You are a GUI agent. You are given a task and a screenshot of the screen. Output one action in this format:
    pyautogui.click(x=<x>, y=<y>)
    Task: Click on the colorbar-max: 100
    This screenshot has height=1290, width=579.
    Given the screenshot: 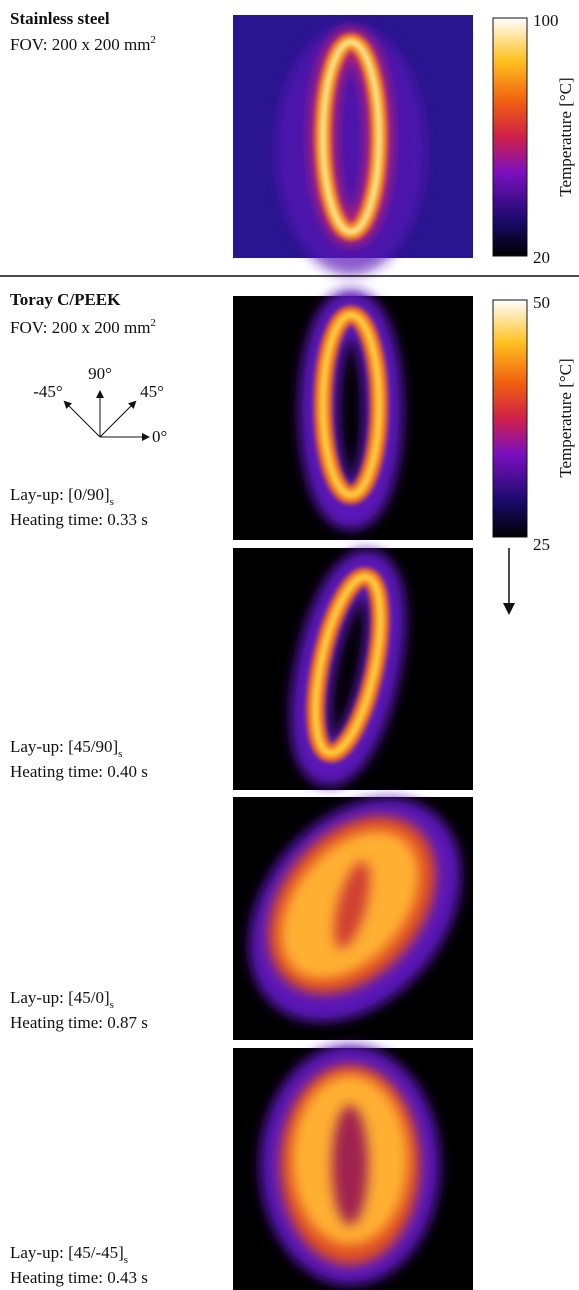 What is the action you would take?
    pyautogui.click(x=546, y=20)
    